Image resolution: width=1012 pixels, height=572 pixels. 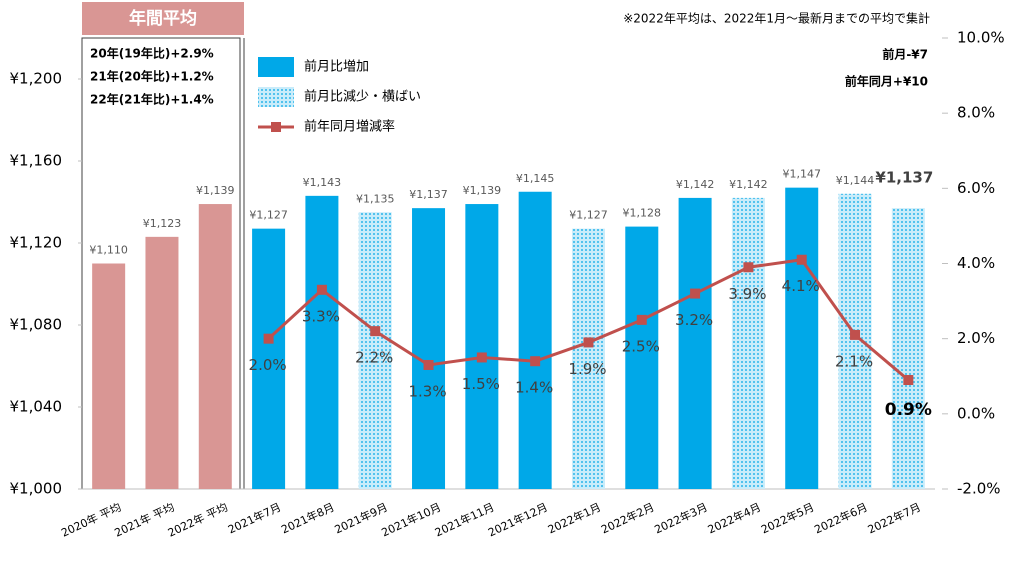 I want to click on x-tick-label: 2022年 平均, so click(x=197, y=520).